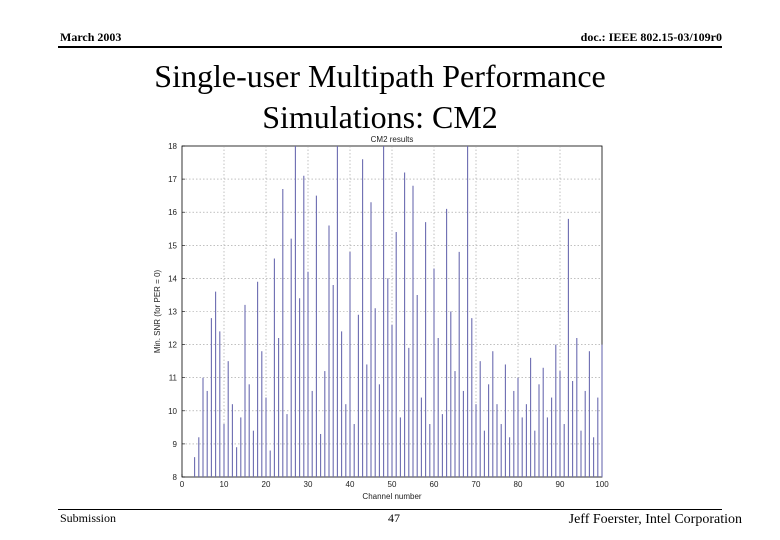 This screenshot has height=540, width=780. What do you see at coordinates (651, 37) in the screenshot?
I see `header-doc-id: doc.: IEEE 802.15-03/109r0` at bounding box center [651, 37].